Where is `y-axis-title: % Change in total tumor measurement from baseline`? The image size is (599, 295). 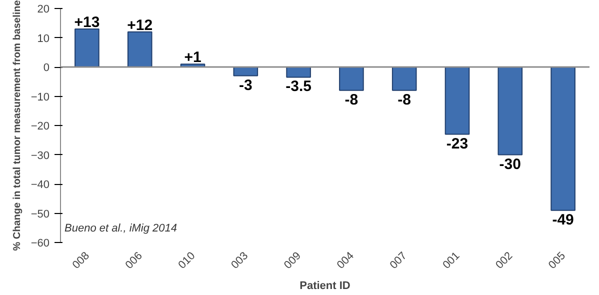 y-axis-title: % Change in total tumor measurement from baseline is located at coordinates (17, 125).